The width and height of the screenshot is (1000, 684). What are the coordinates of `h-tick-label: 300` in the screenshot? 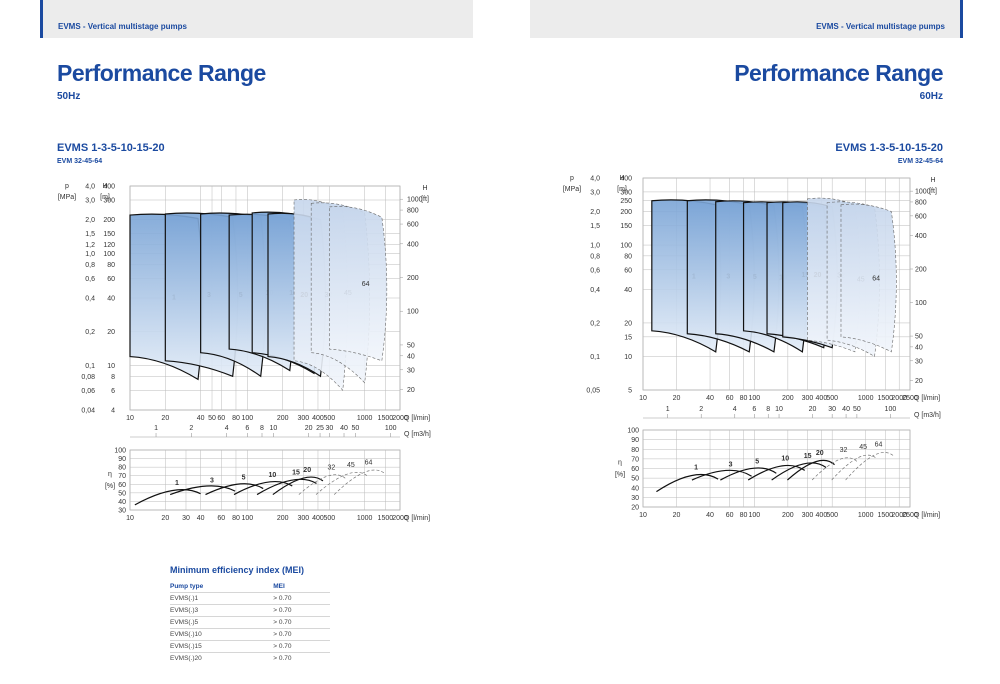 It's located at (626, 192).